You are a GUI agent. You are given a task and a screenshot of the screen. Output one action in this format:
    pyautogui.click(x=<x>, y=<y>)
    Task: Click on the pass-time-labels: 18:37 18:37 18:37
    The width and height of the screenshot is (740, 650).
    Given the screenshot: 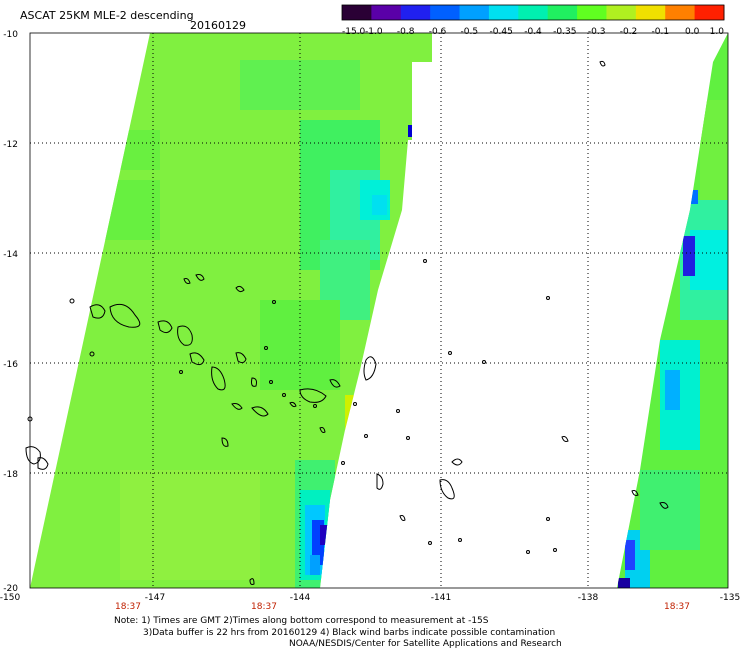 What is the action you would take?
    pyautogui.click(x=402, y=607)
    